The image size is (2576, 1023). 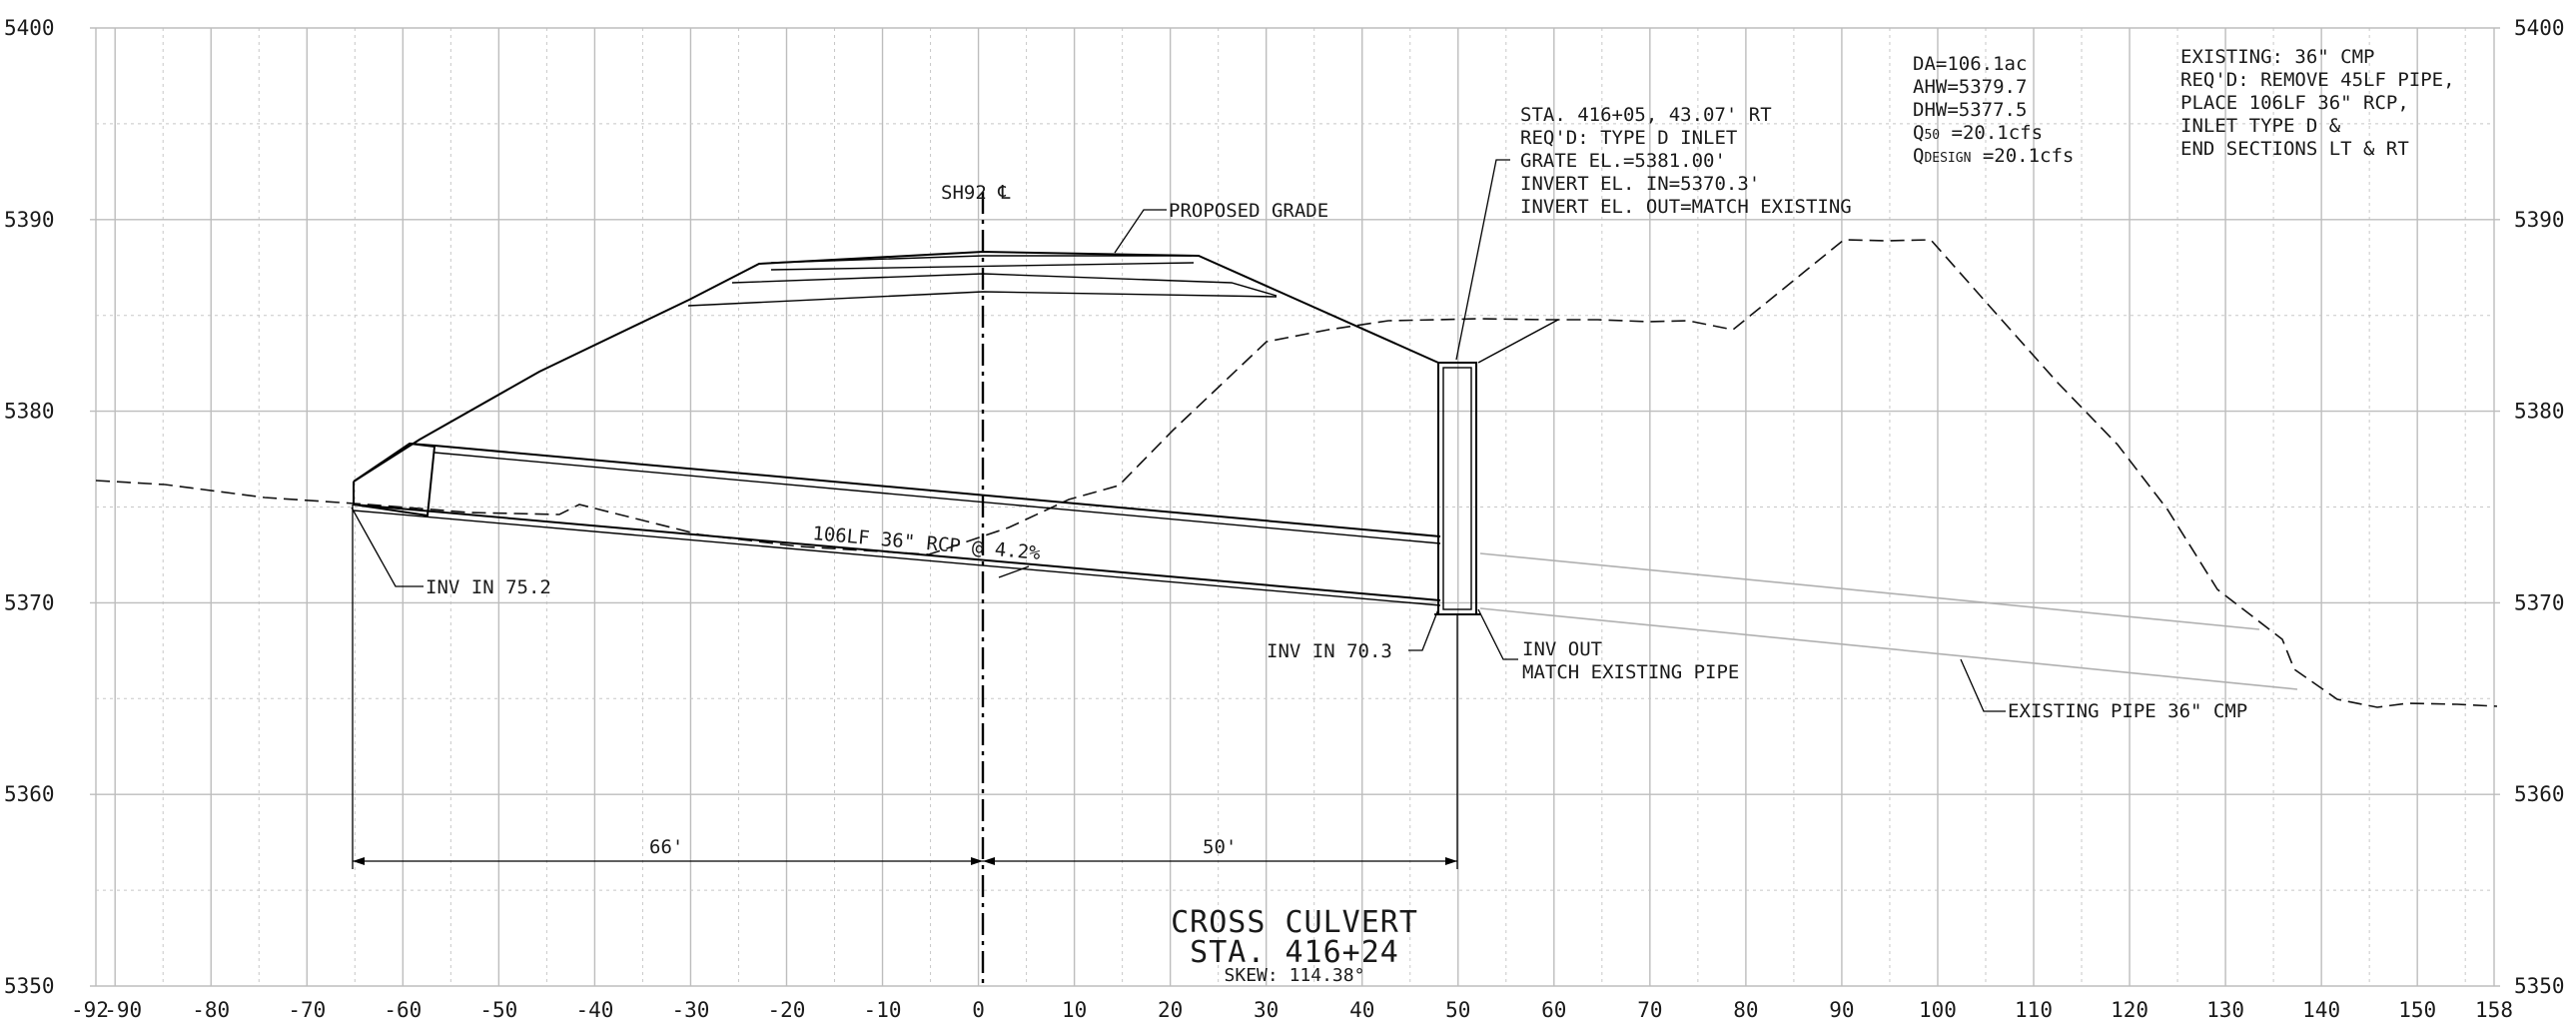 I want to click on dimension-50-label: 50', so click(x=1220, y=847).